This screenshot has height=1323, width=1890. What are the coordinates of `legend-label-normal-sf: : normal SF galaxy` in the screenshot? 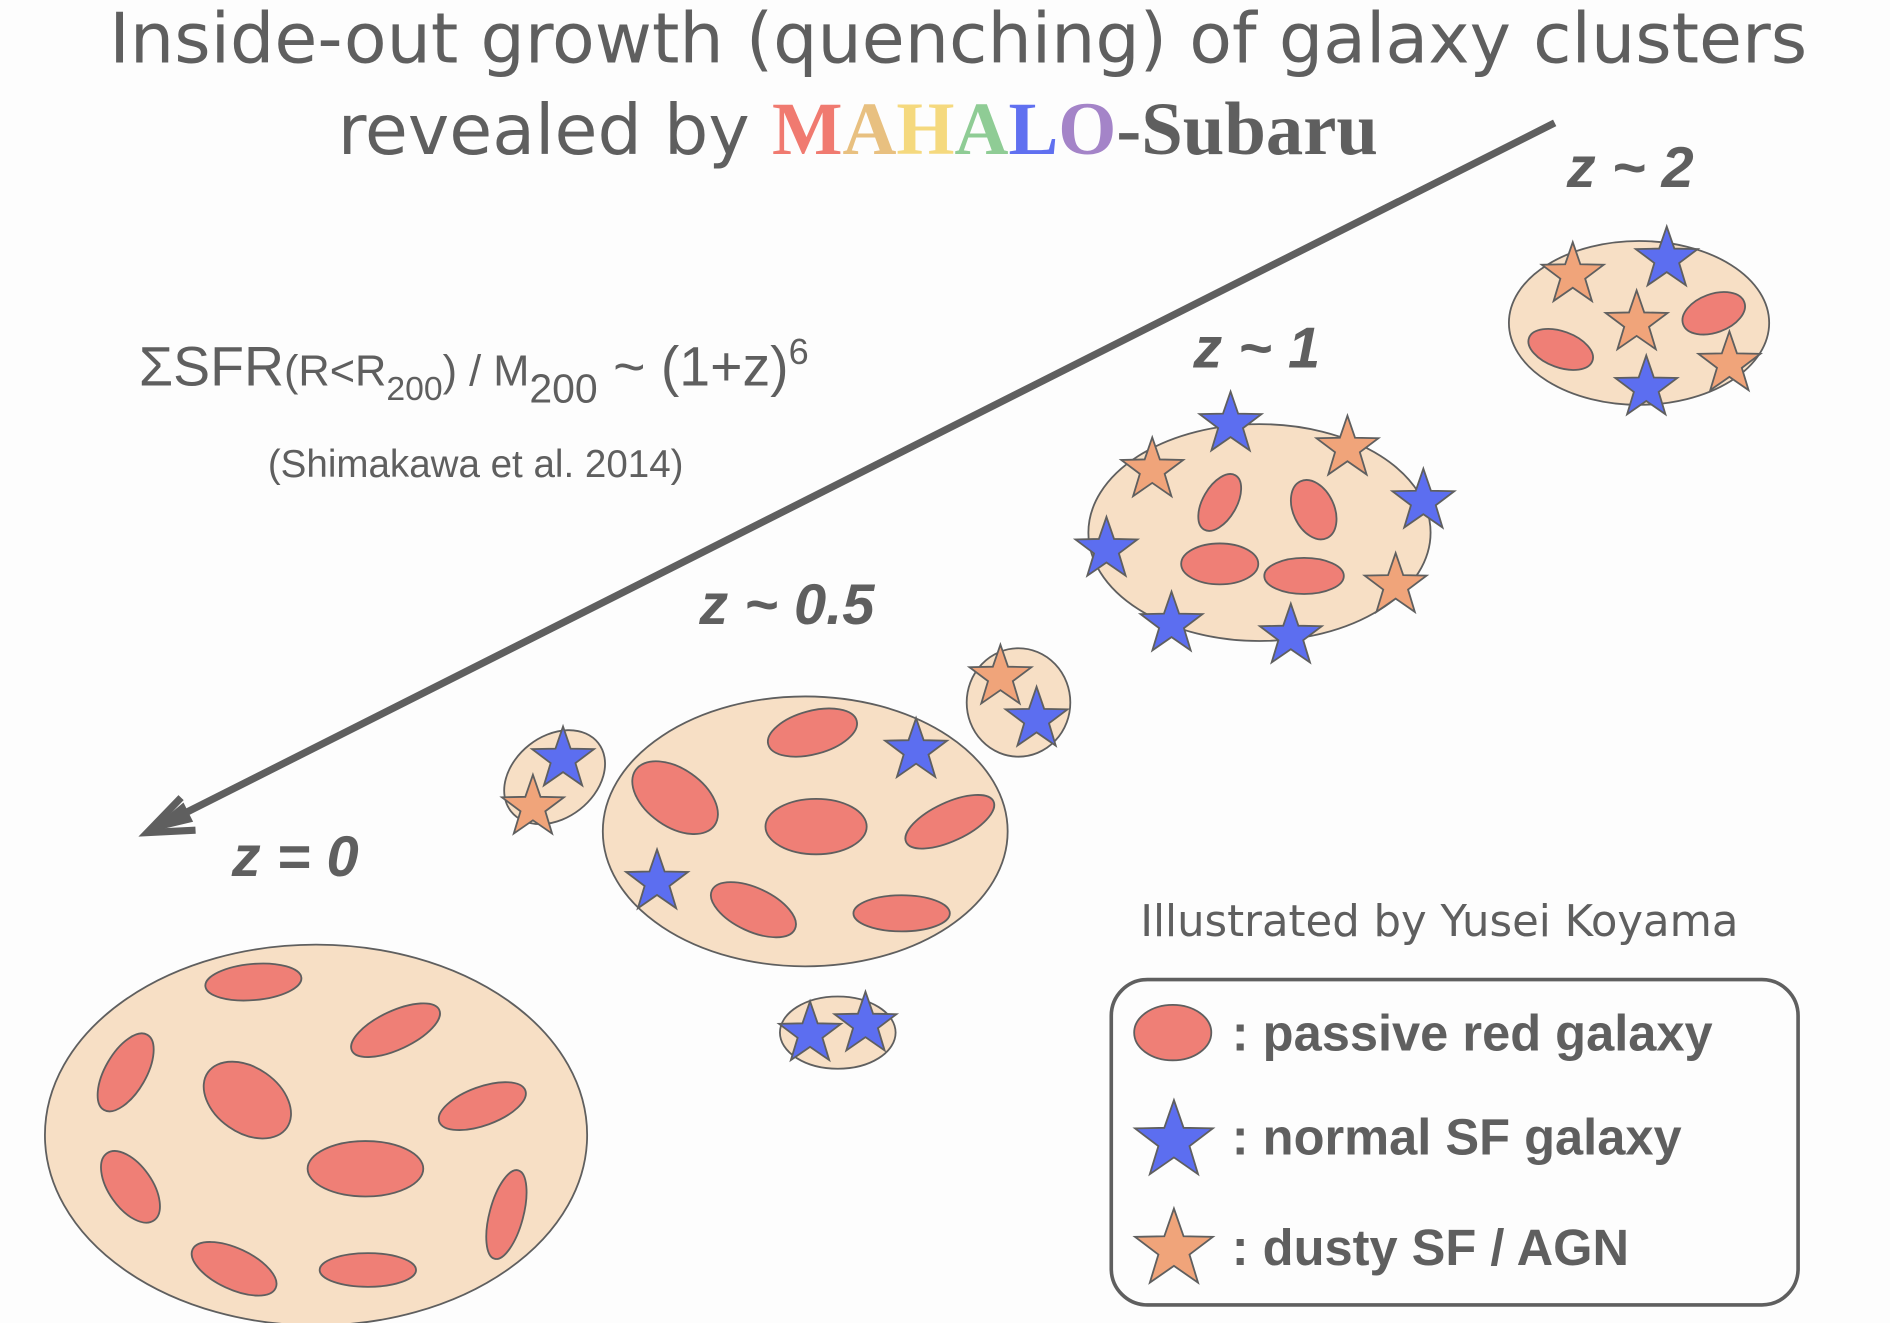 It's located at (1457, 1136).